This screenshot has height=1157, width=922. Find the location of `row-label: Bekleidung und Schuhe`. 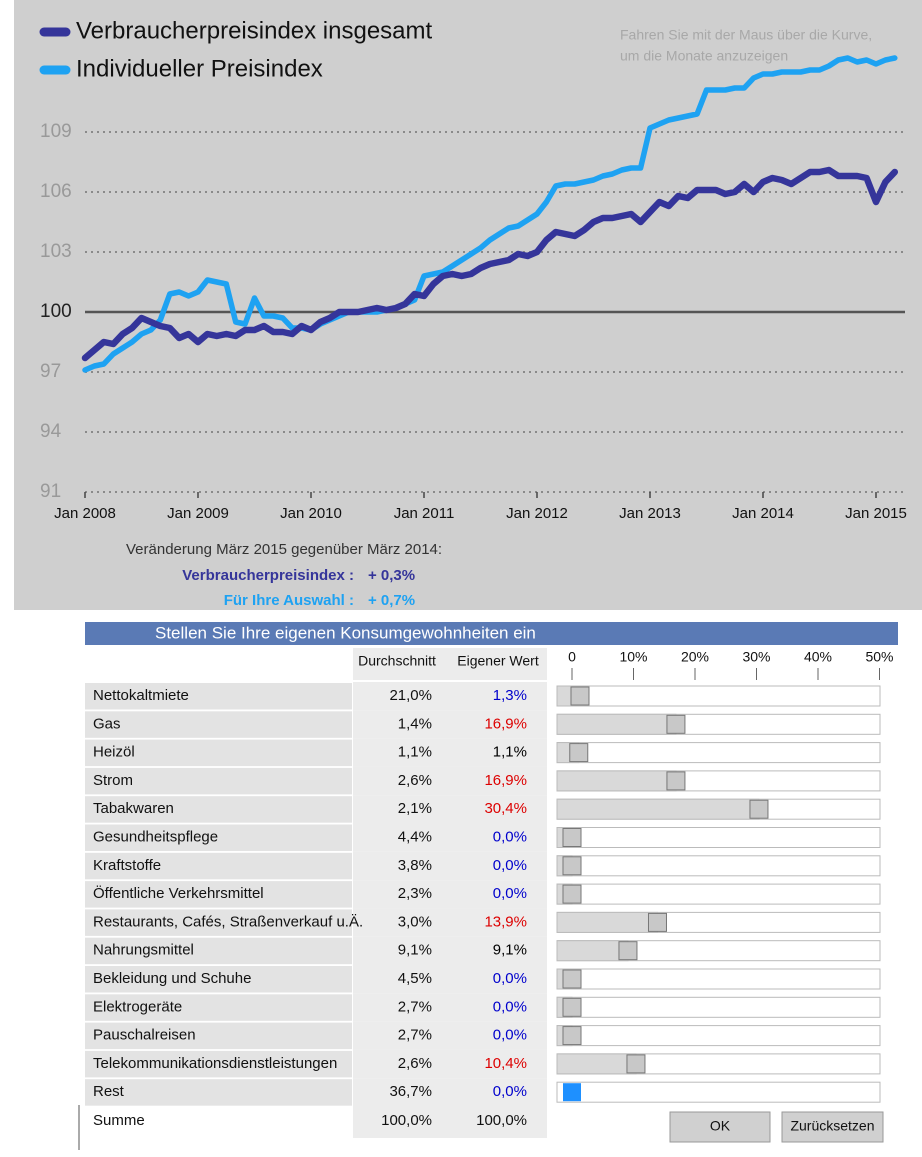

row-label: Bekleidung und Schuhe is located at coordinates (172, 978).